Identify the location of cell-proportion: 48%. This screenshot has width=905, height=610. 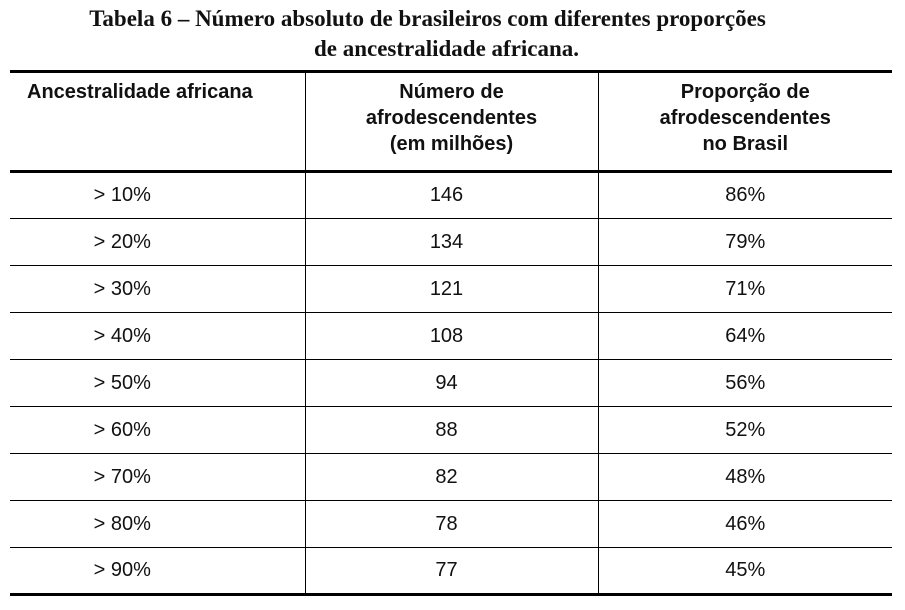
(745, 477).